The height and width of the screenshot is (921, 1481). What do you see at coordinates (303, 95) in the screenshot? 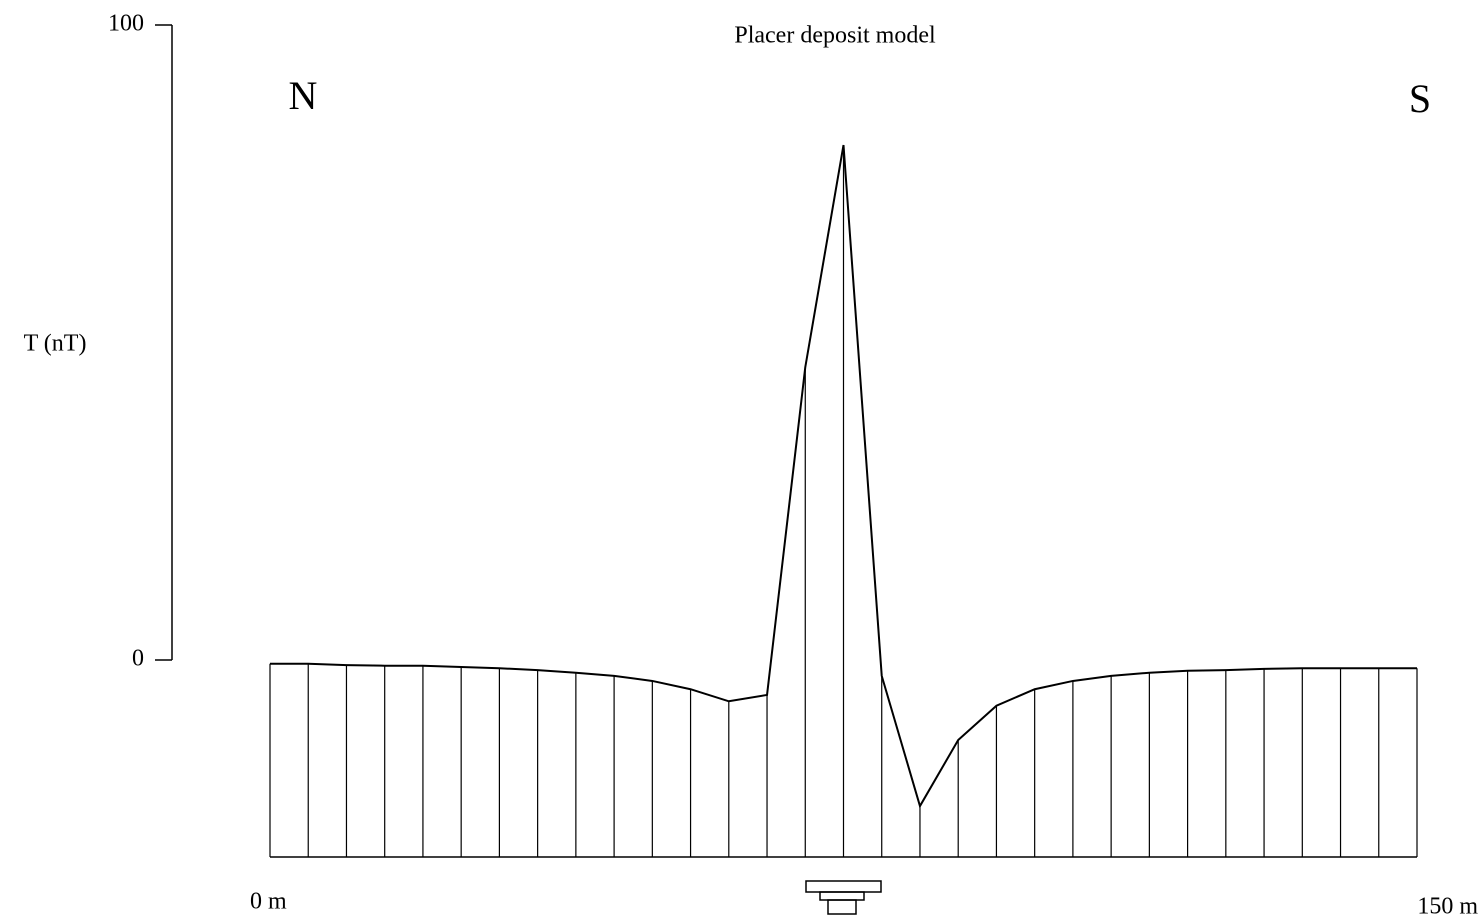
I see `north-label: N` at bounding box center [303, 95].